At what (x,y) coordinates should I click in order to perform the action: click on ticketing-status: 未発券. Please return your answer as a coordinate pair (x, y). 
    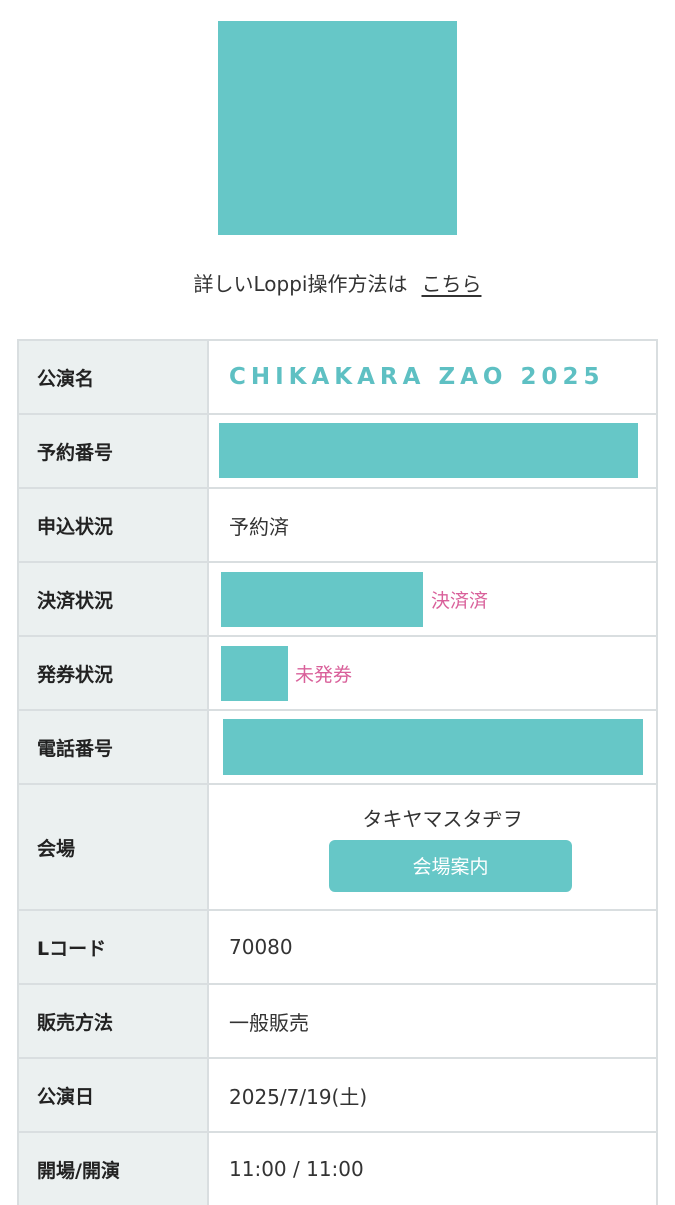
    Looking at the image, I should click on (324, 675).